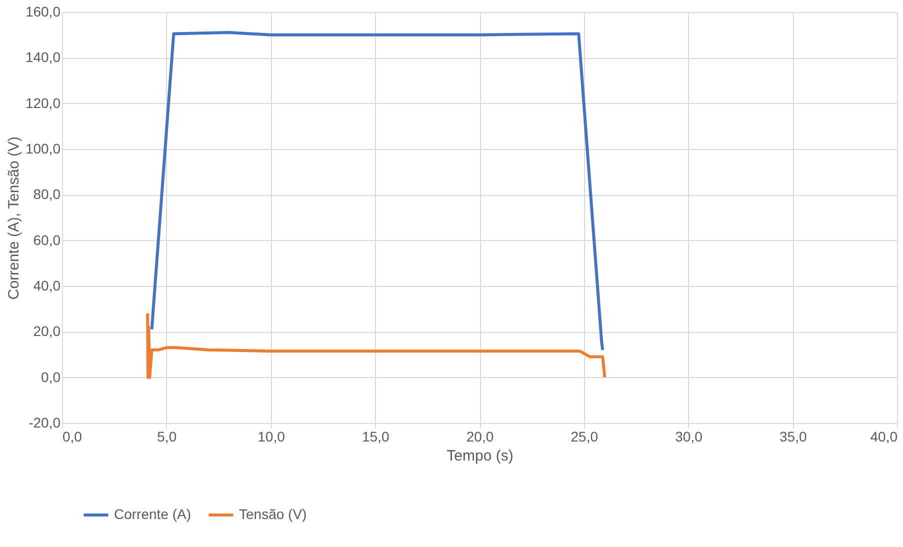 This screenshot has height=547, width=903. I want to click on y-tick-label: 0,0, so click(51, 376).